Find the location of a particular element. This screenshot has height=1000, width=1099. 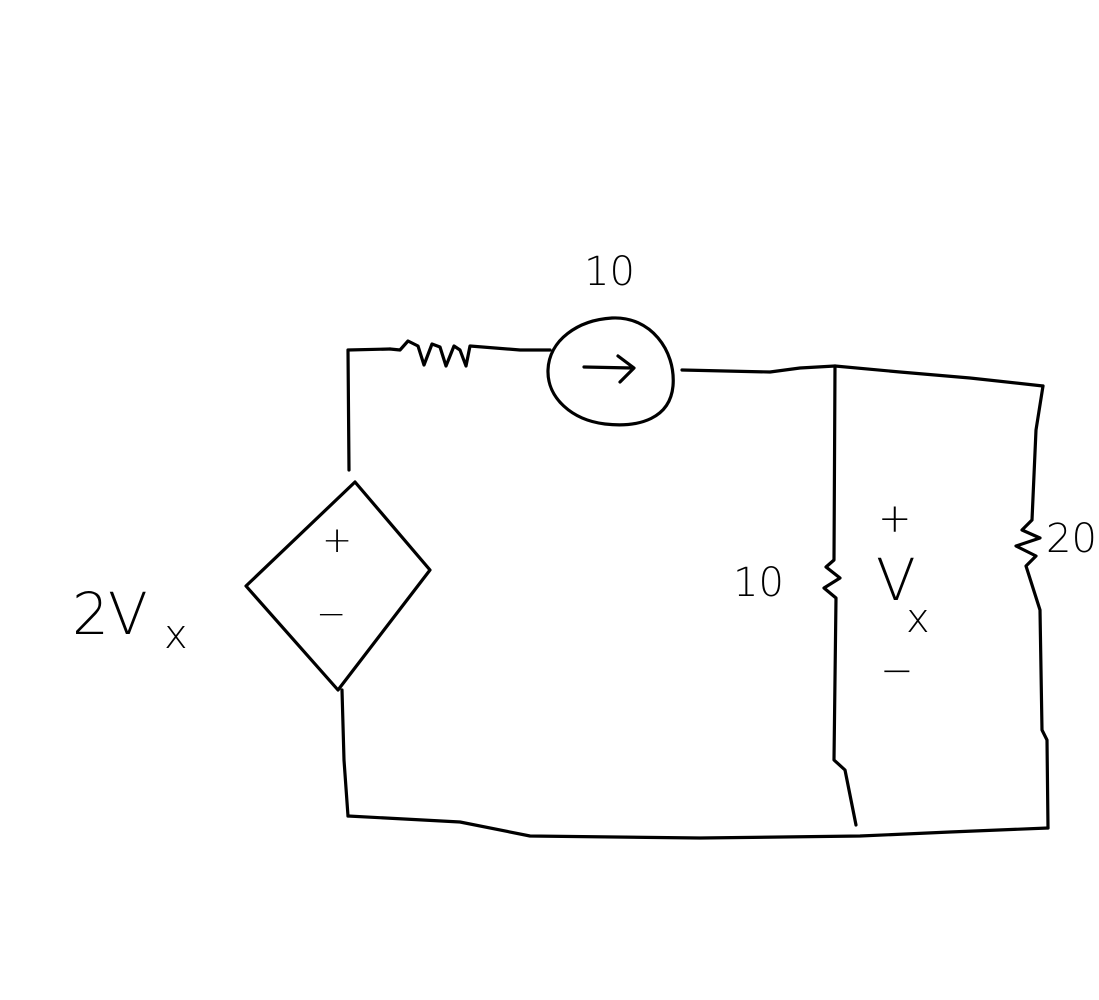

source-minus-sign: − is located at coordinates (331, 614).